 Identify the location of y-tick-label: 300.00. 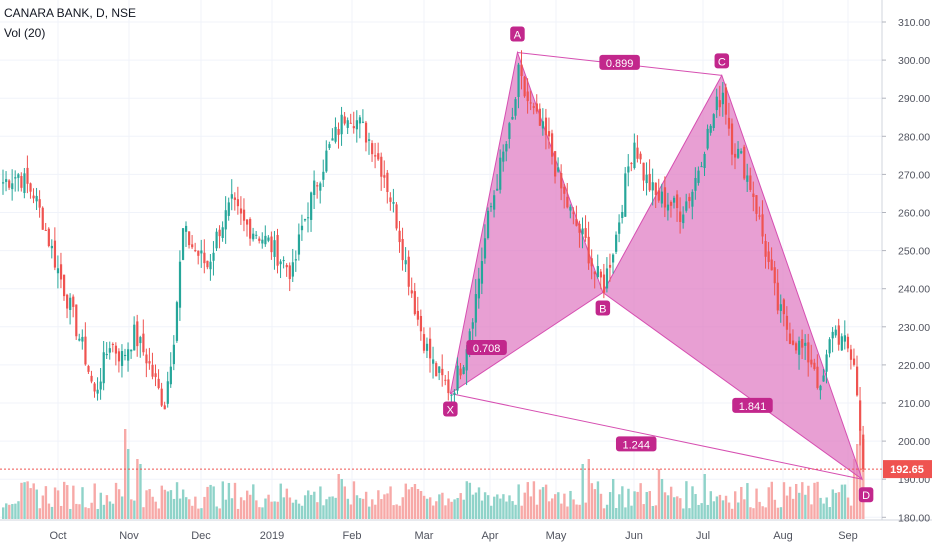
(914, 61).